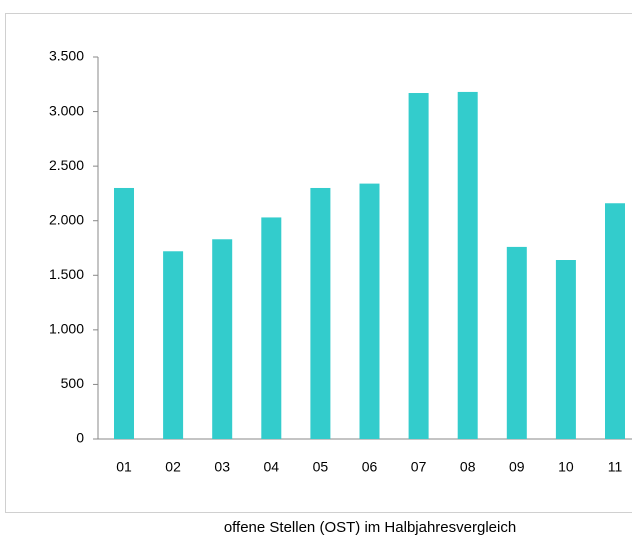 Image resolution: width=632 pixels, height=537 pixels. I want to click on y-tick-label: 3.000, so click(66, 110).